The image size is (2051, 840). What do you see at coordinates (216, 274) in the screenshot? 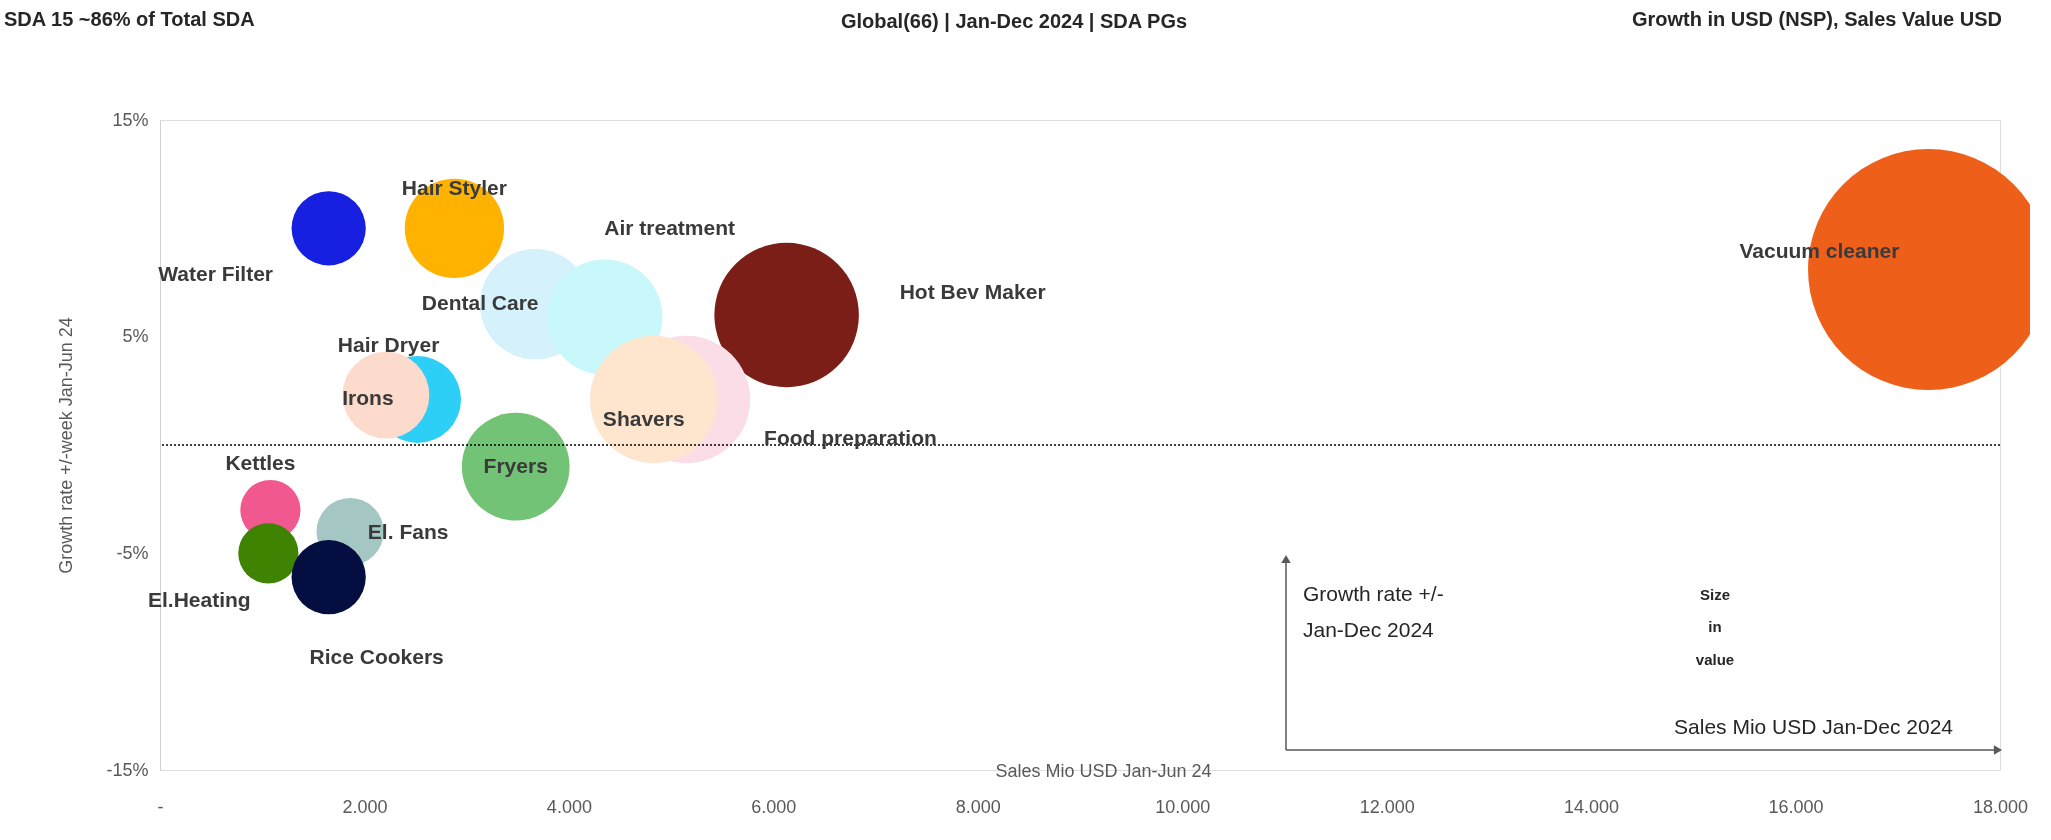
I see `series-label: Water Filter` at bounding box center [216, 274].